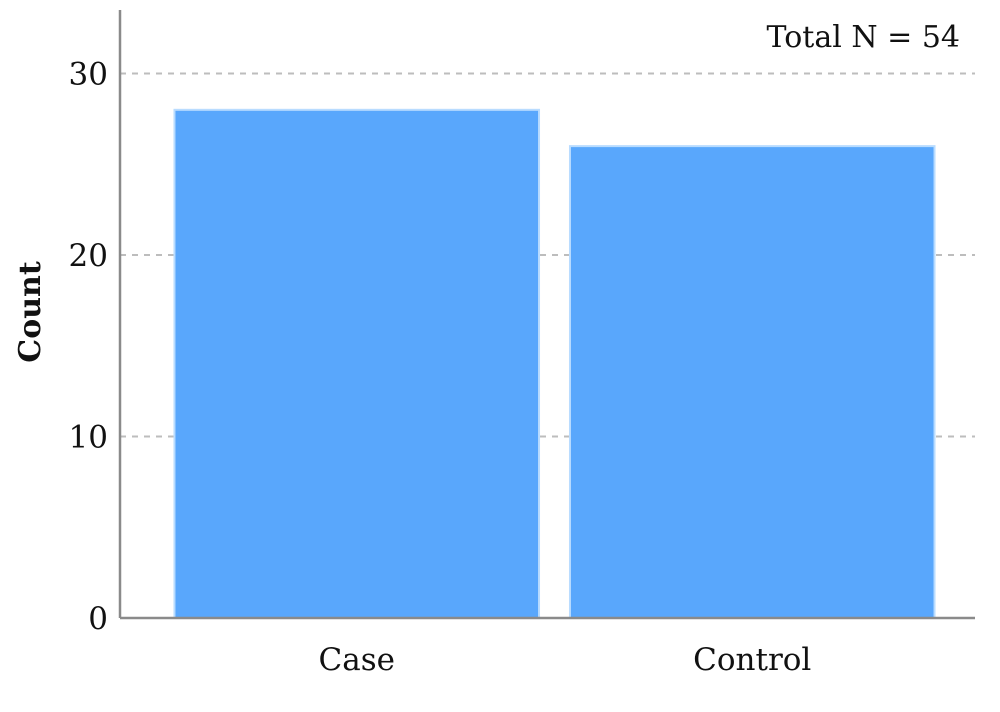  Describe the element at coordinates (752, 660) in the screenshot. I see `x-category-label-control: Control` at that location.